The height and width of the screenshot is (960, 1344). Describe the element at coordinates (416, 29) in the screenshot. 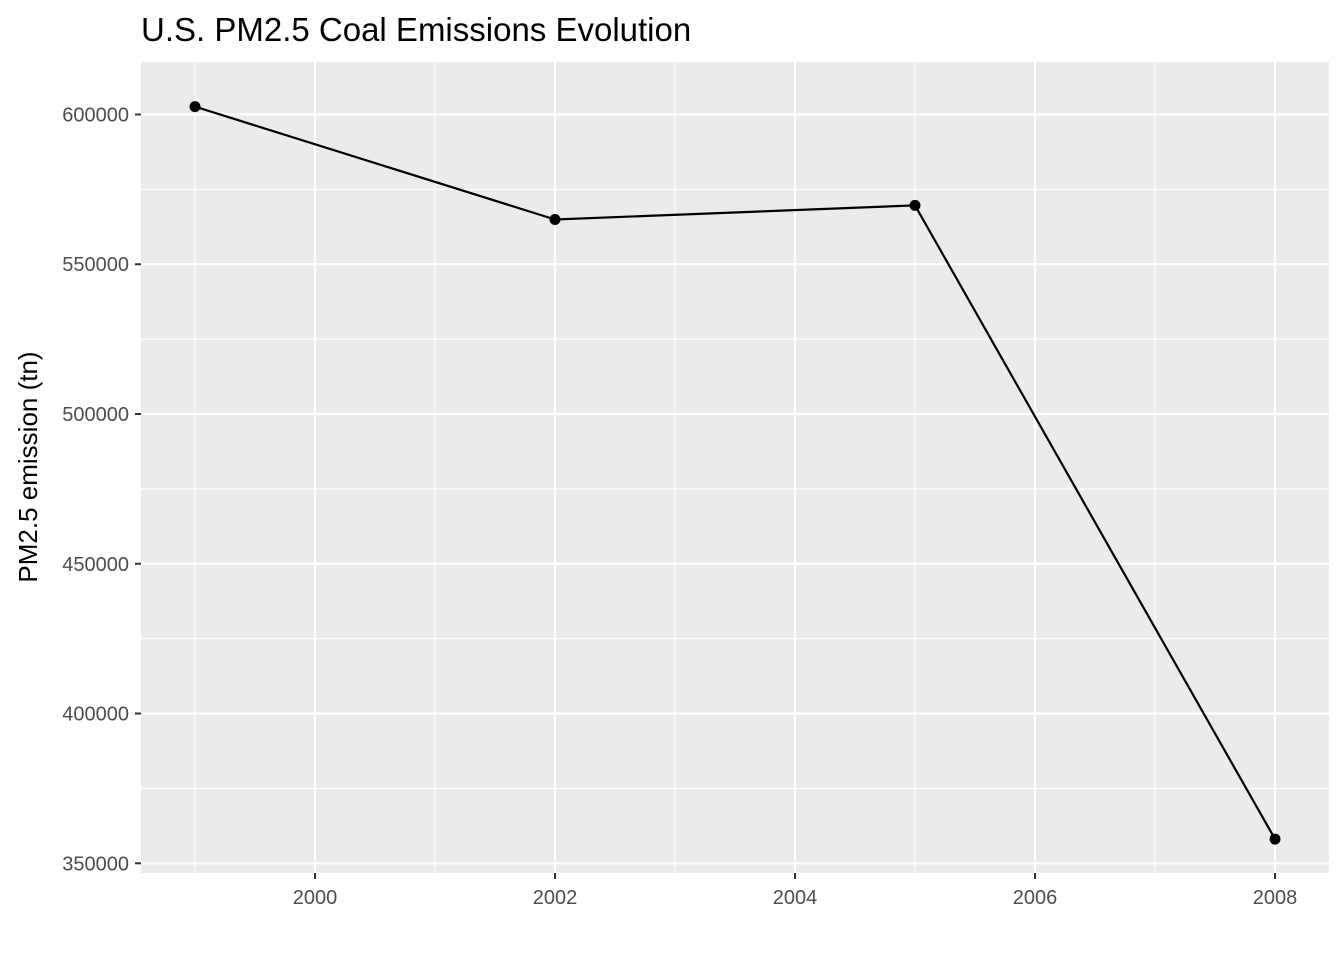

I see `chart-title: U.S. PM2.5 Coal Emissions Evolution` at that location.